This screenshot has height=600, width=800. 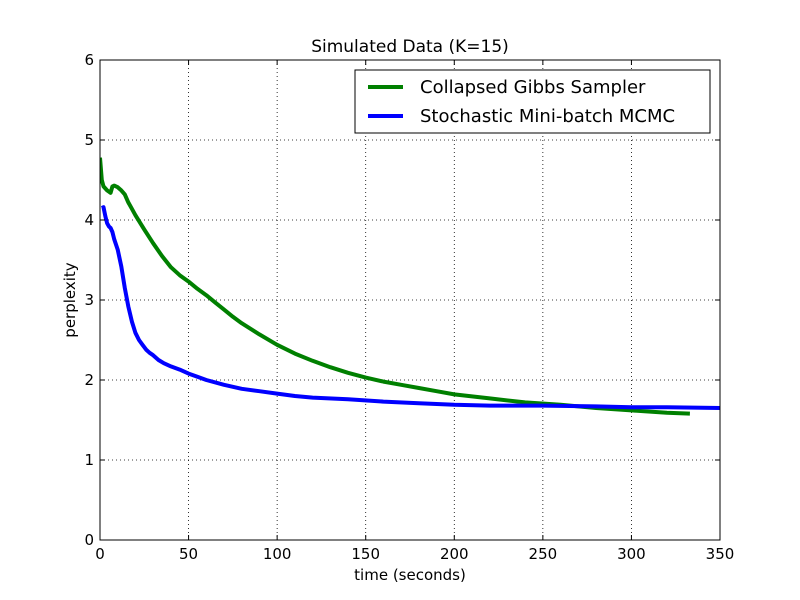 I want to click on y-tick-label: 5, so click(x=89, y=140).